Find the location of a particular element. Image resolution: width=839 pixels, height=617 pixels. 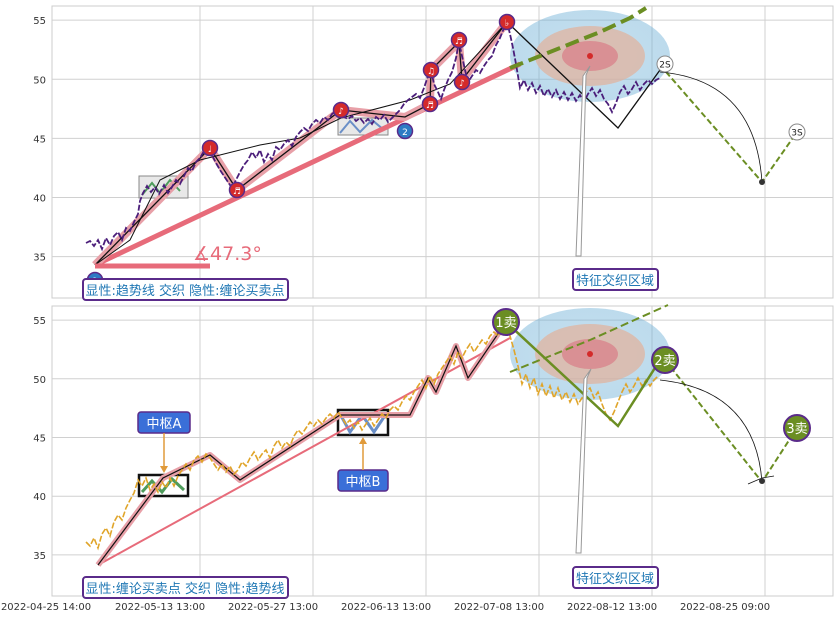

top-region-label: 特征交织区域 is located at coordinates (615, 281).